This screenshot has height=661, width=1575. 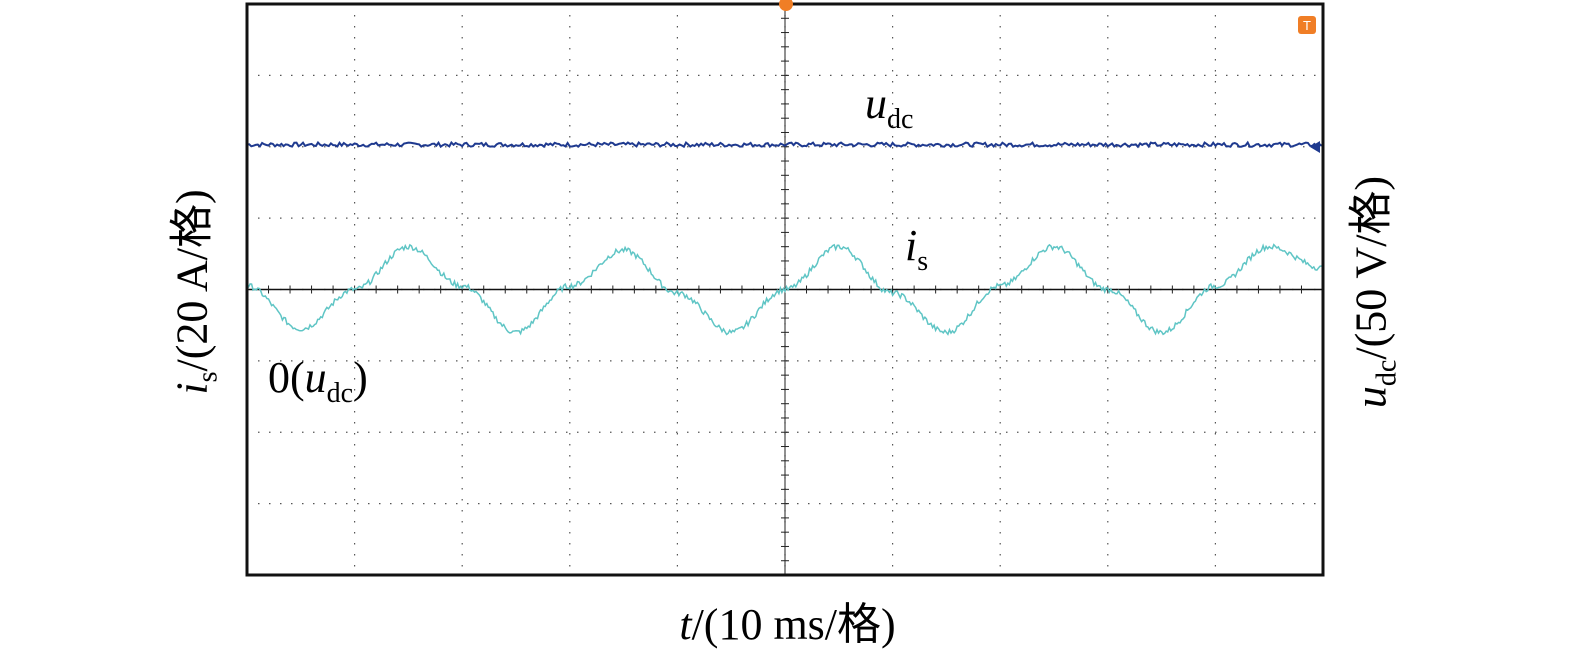 I want to click on series-line-udc, so click(x=785, y=144).